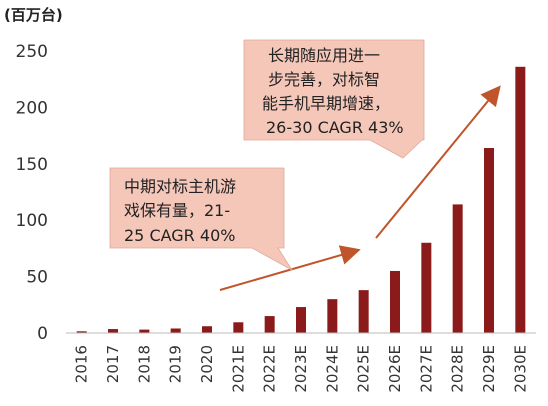 The image size is (548, 406). What do you see at coordinates (37, 278) in the screenshot?
I see `y-tick-label: 50` at bounding box center [37, 278].